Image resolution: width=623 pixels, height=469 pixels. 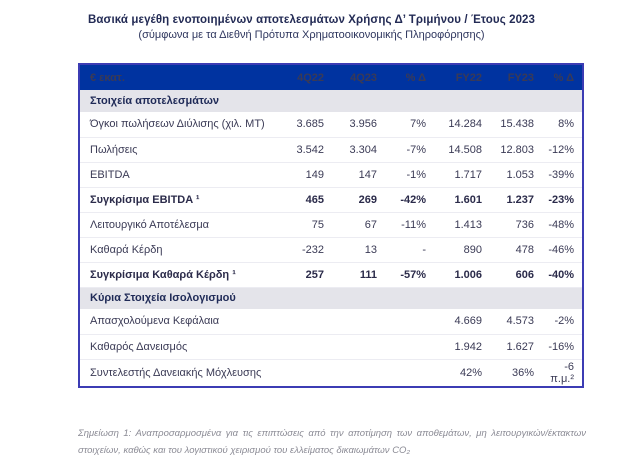 I want to click on cell-delta-fy: 8%, so click(x=566, y=124).